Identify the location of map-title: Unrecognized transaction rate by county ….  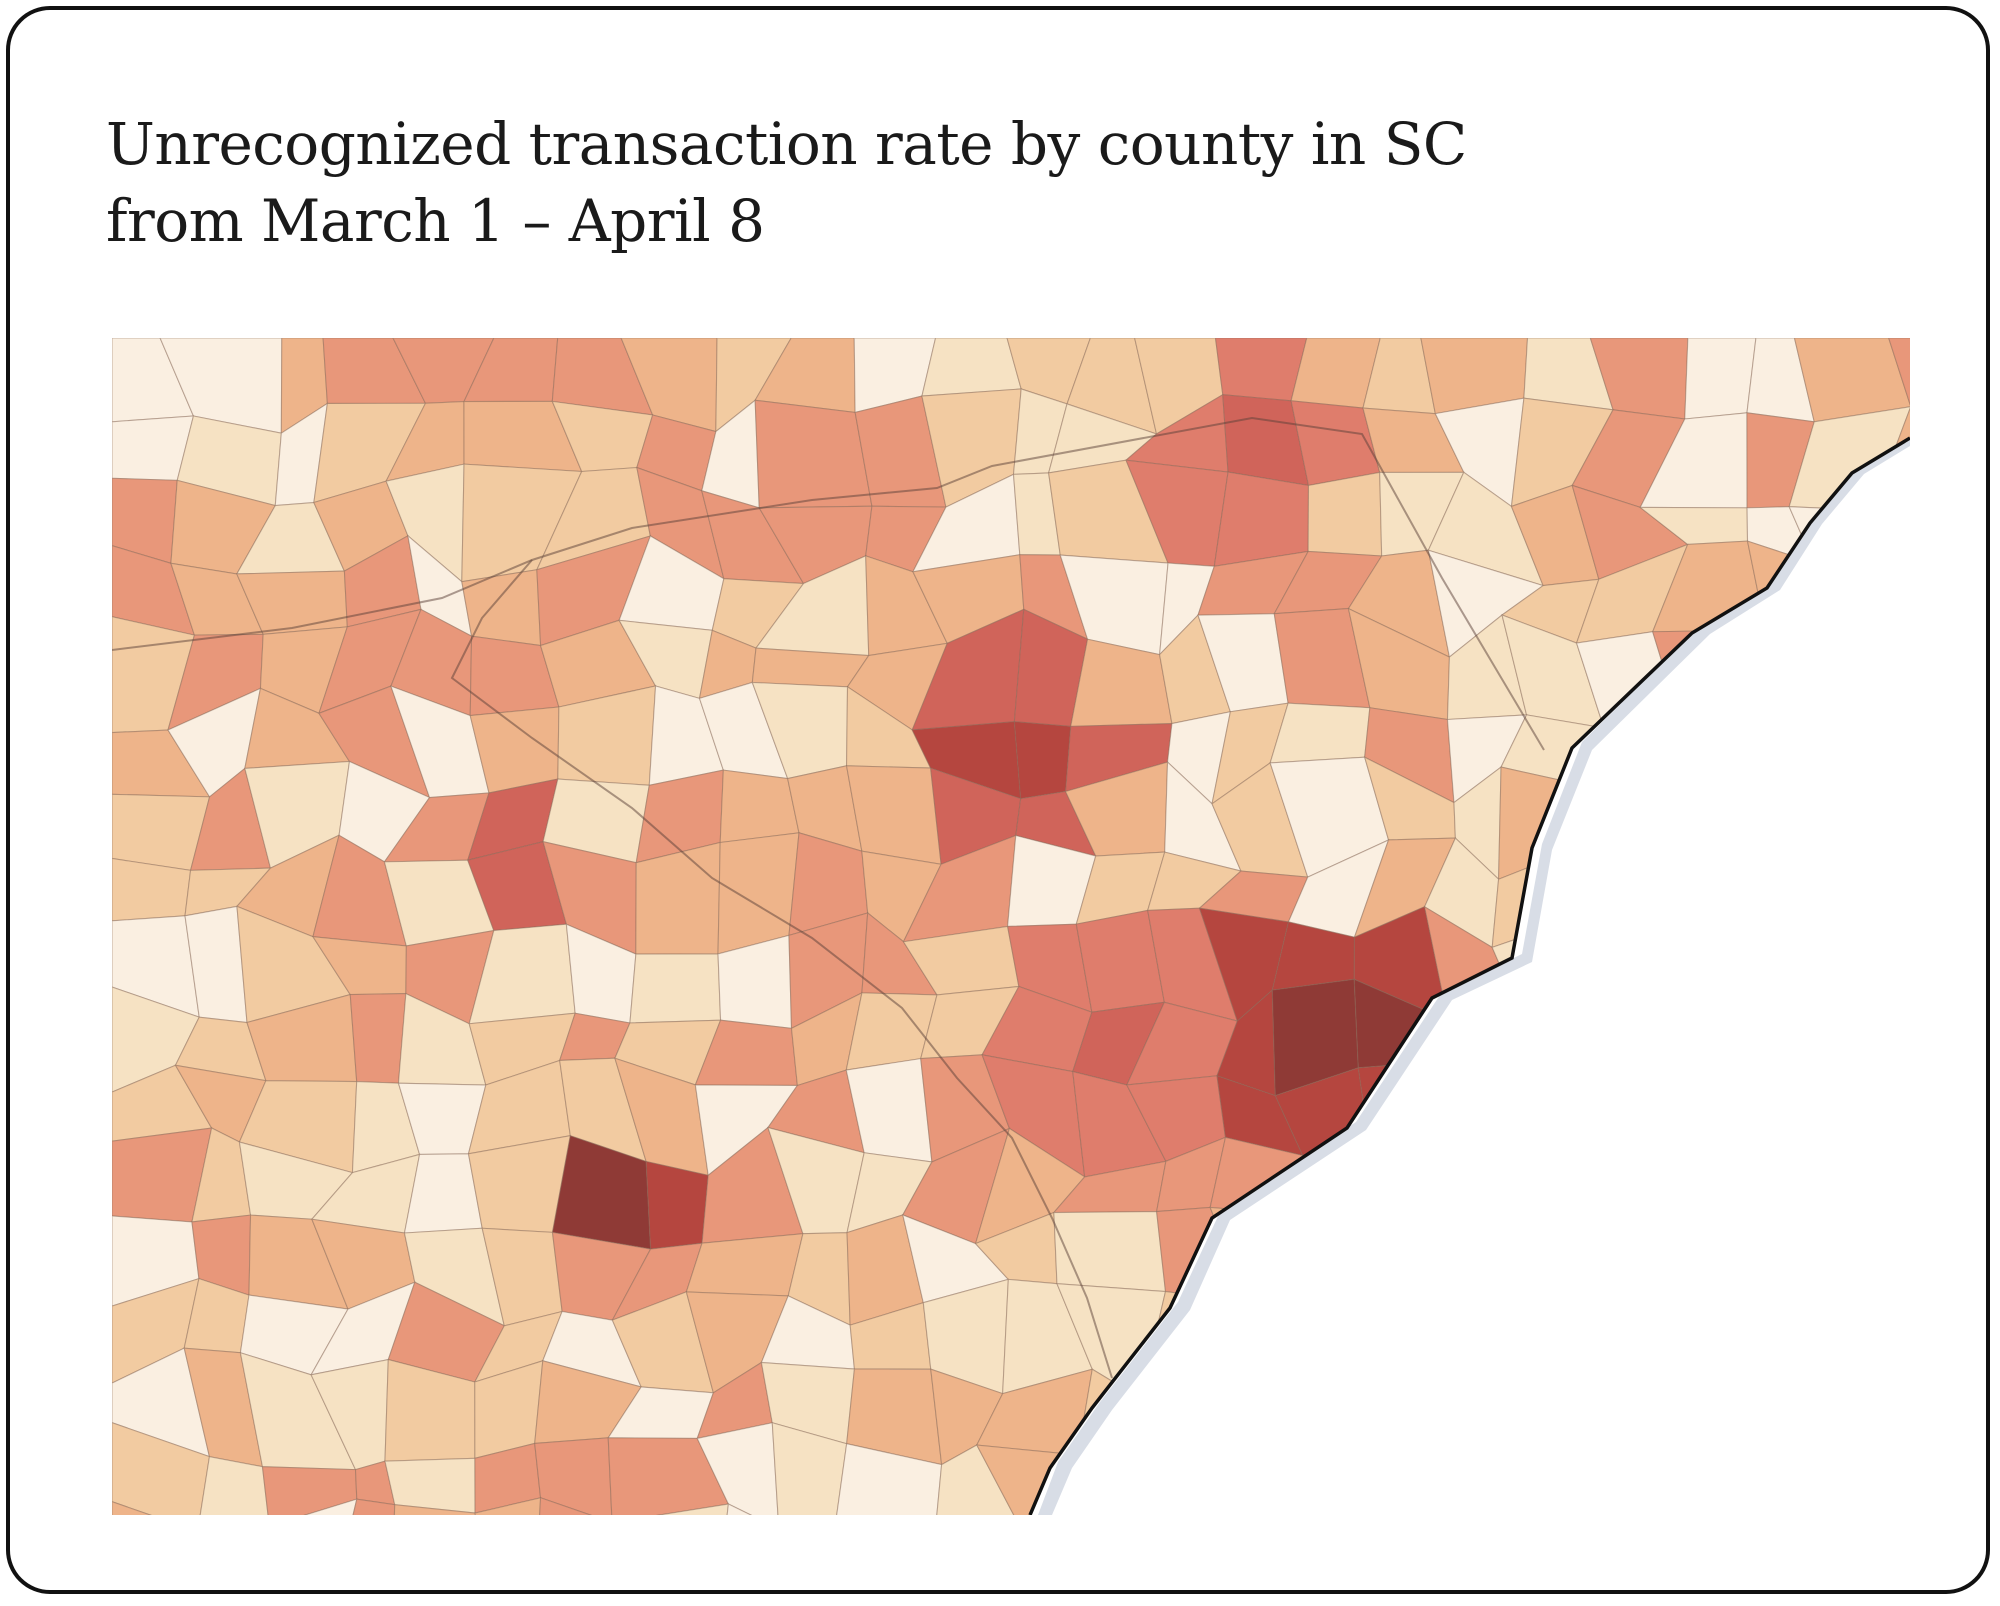
(956, 183).